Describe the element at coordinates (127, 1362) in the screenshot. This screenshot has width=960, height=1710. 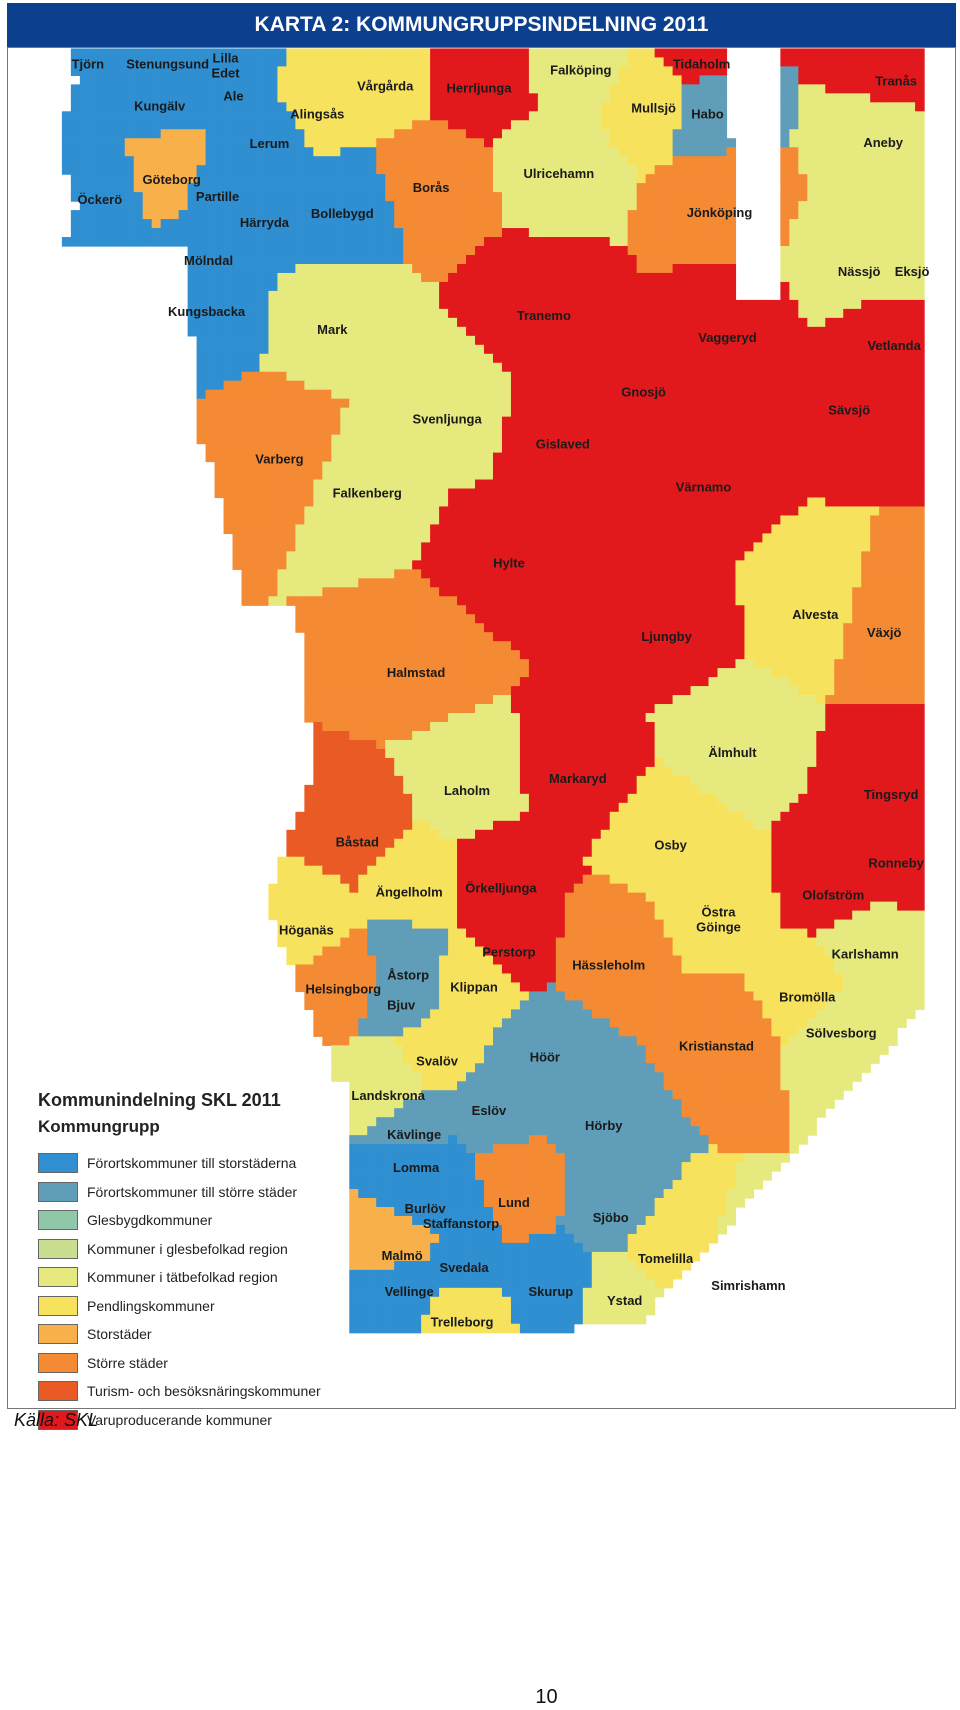
I see `legend-label: Större städer` at that location.